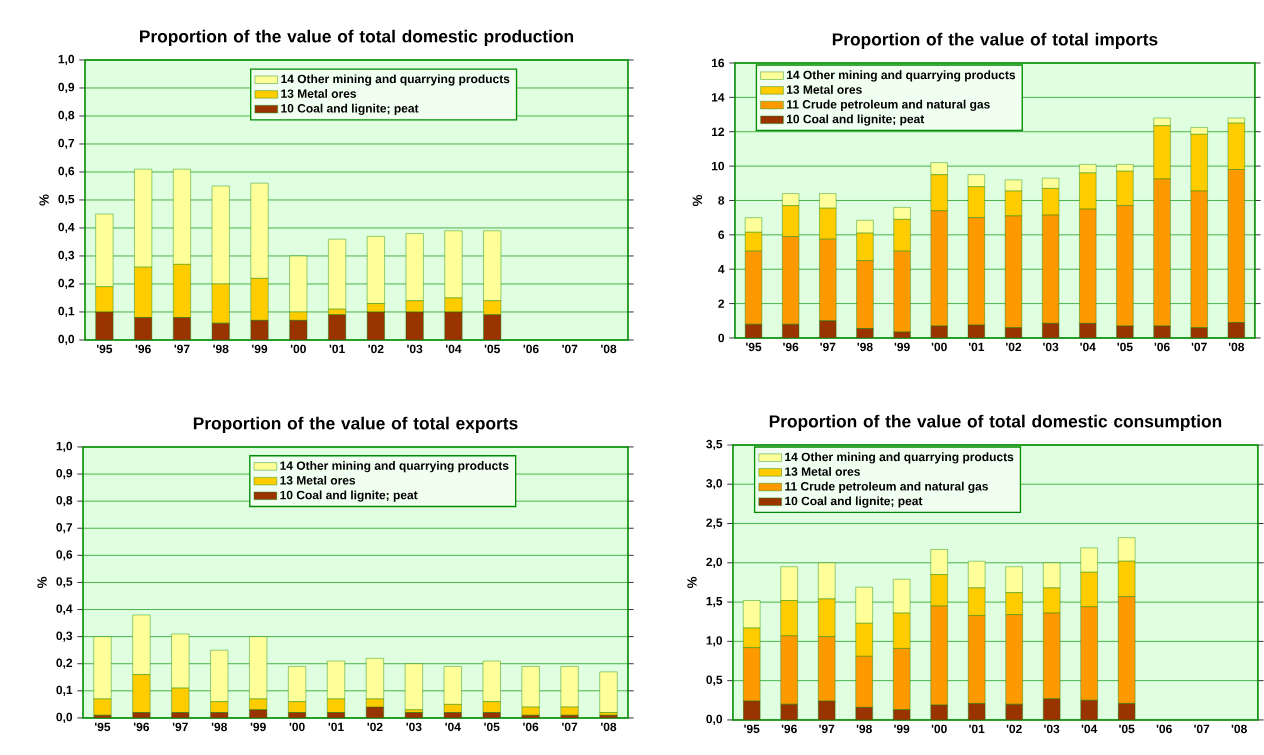 Image resolution: width=1264 pixels, height=755 pixels. I want to click on y-tick-label: 8, so click(721, 200).